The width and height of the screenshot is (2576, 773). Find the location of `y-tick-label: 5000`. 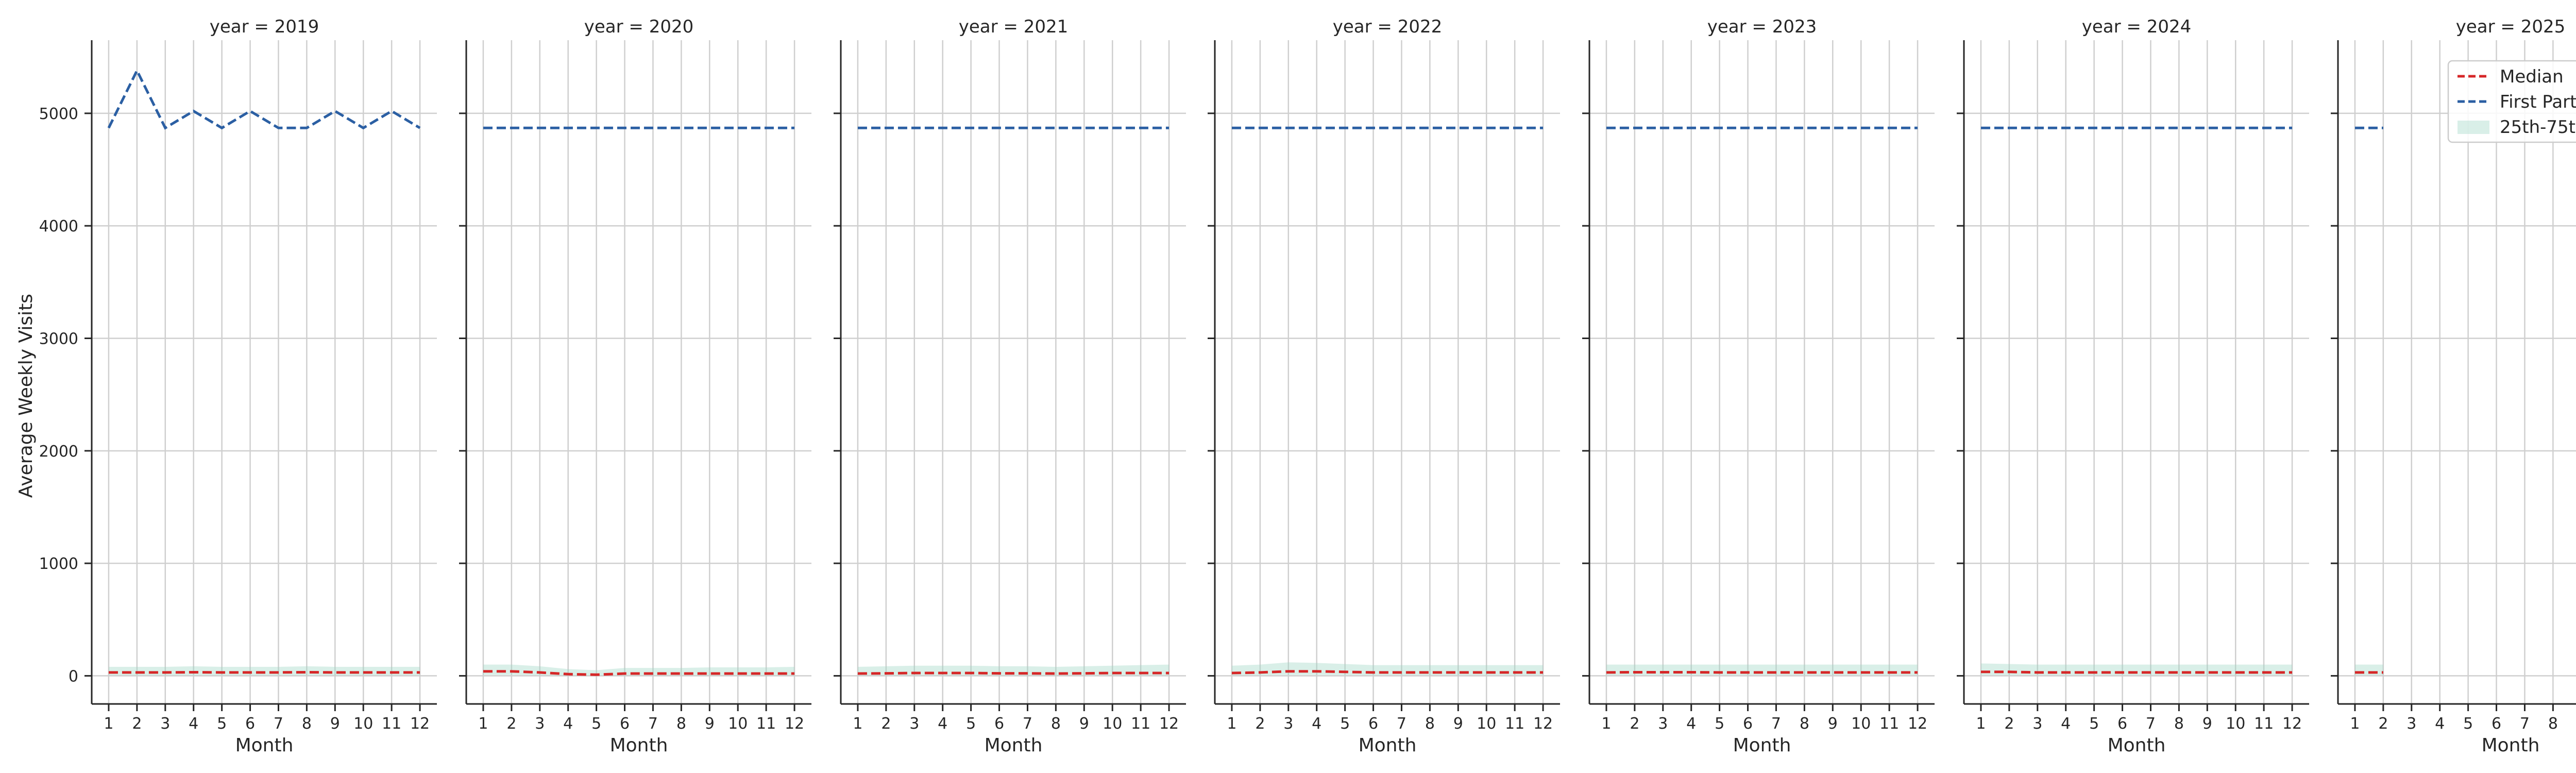

y-tick-label: 5000 is located at coordinates (59, 114).